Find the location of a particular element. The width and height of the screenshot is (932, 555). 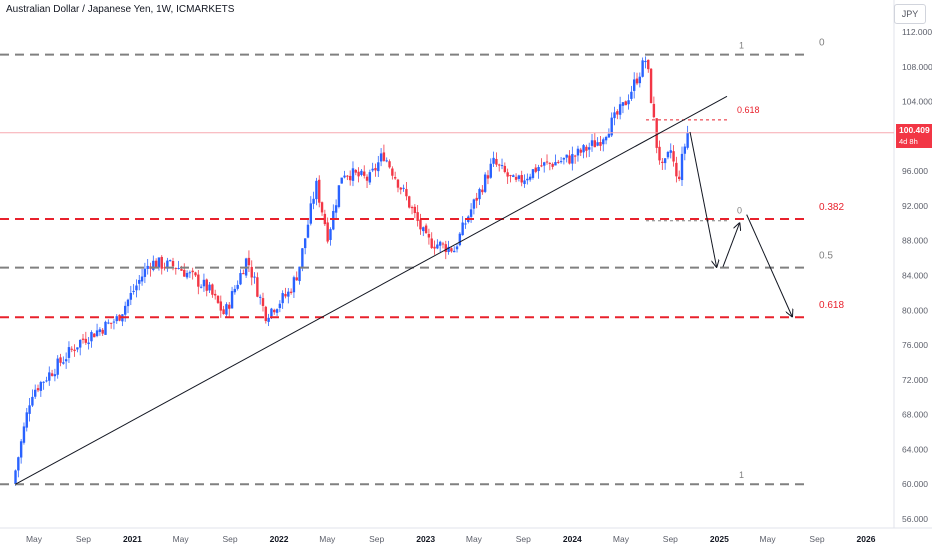

y-tick-label: 68.000 is located at coordinates (915, 415).